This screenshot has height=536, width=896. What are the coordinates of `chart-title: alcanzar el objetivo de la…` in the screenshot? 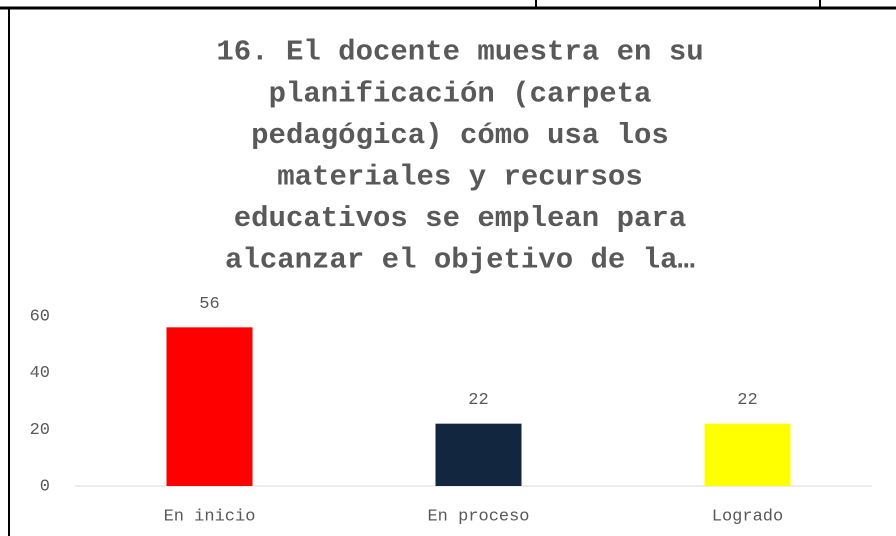 It's located at (460, 260).